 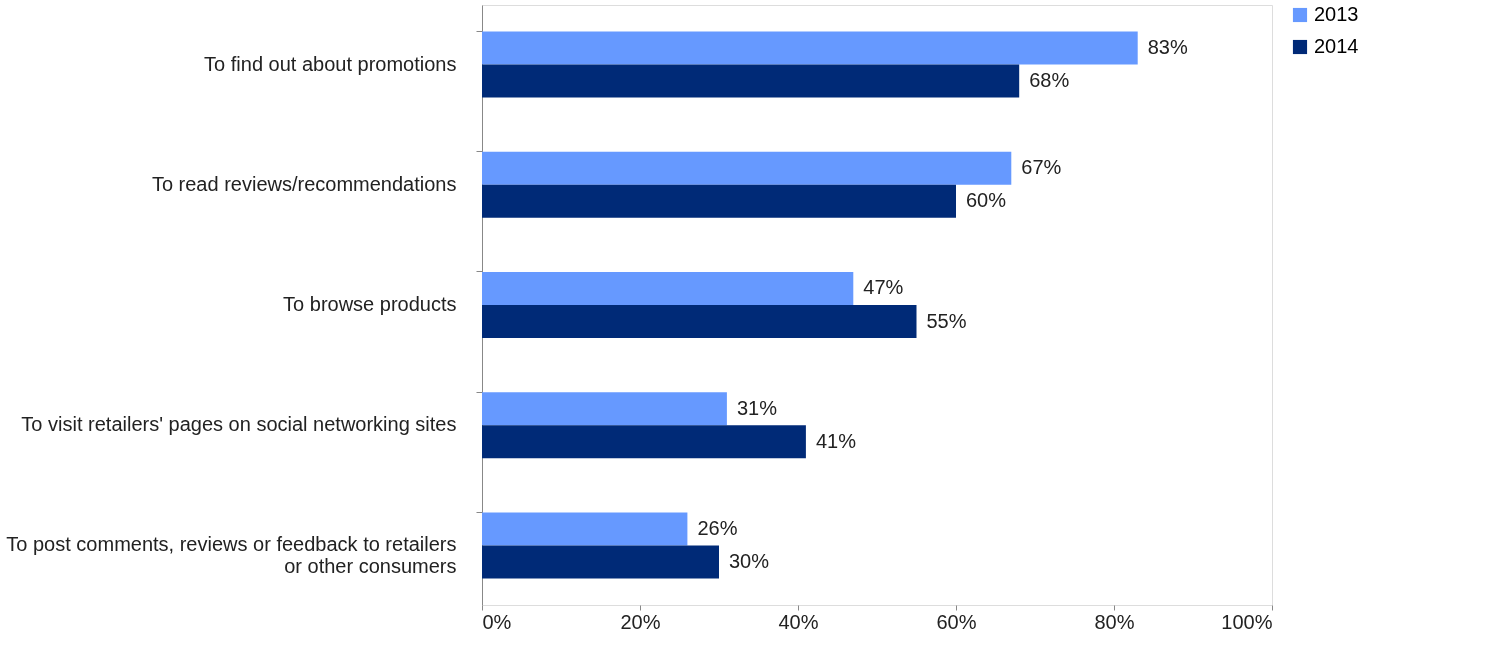 What do you see at coordinates (1167, 46) in the screenshot?
I see `data-label: 83%` at bounding box center [1167, 46].